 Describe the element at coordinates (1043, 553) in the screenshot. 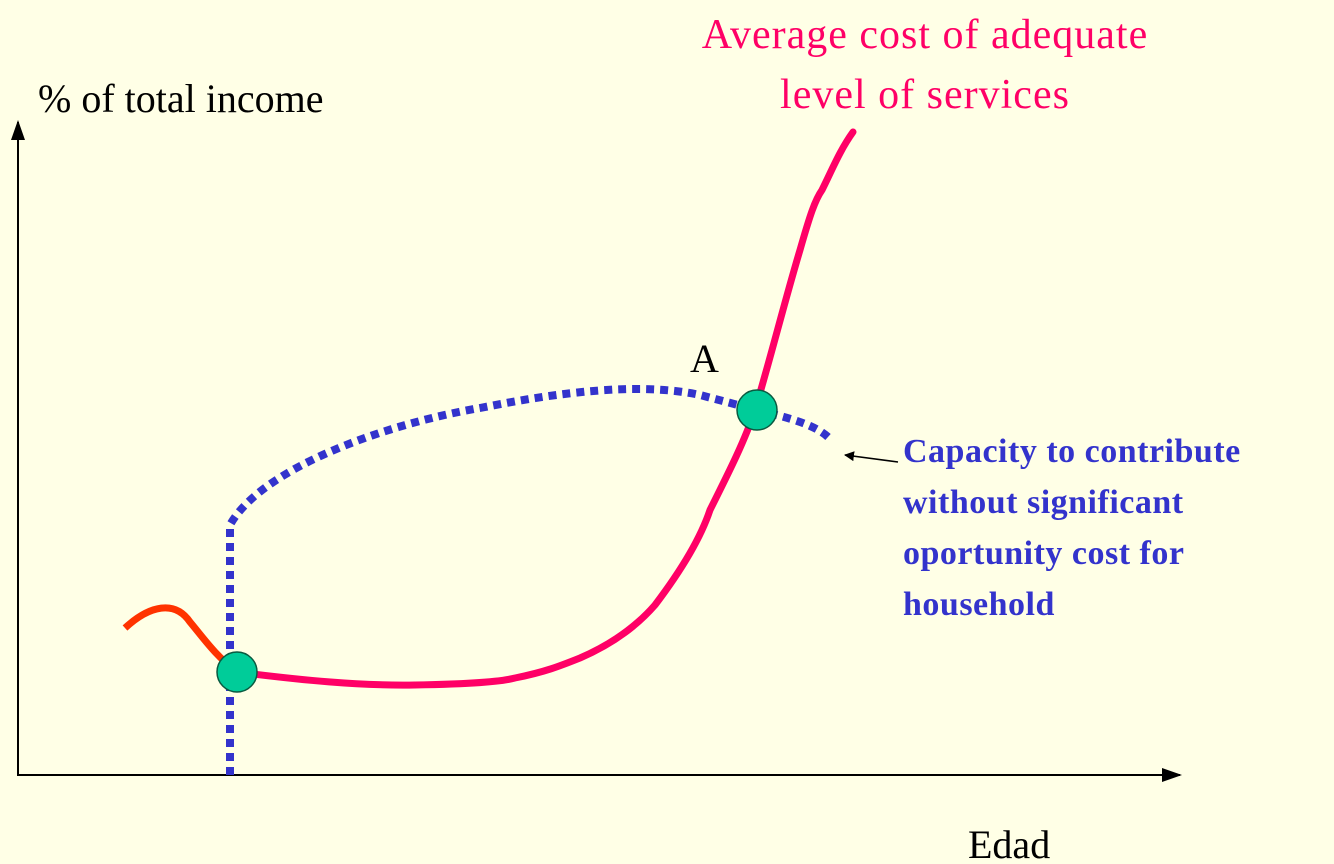

I see `capacity-label: oportunity cost for` at that location.